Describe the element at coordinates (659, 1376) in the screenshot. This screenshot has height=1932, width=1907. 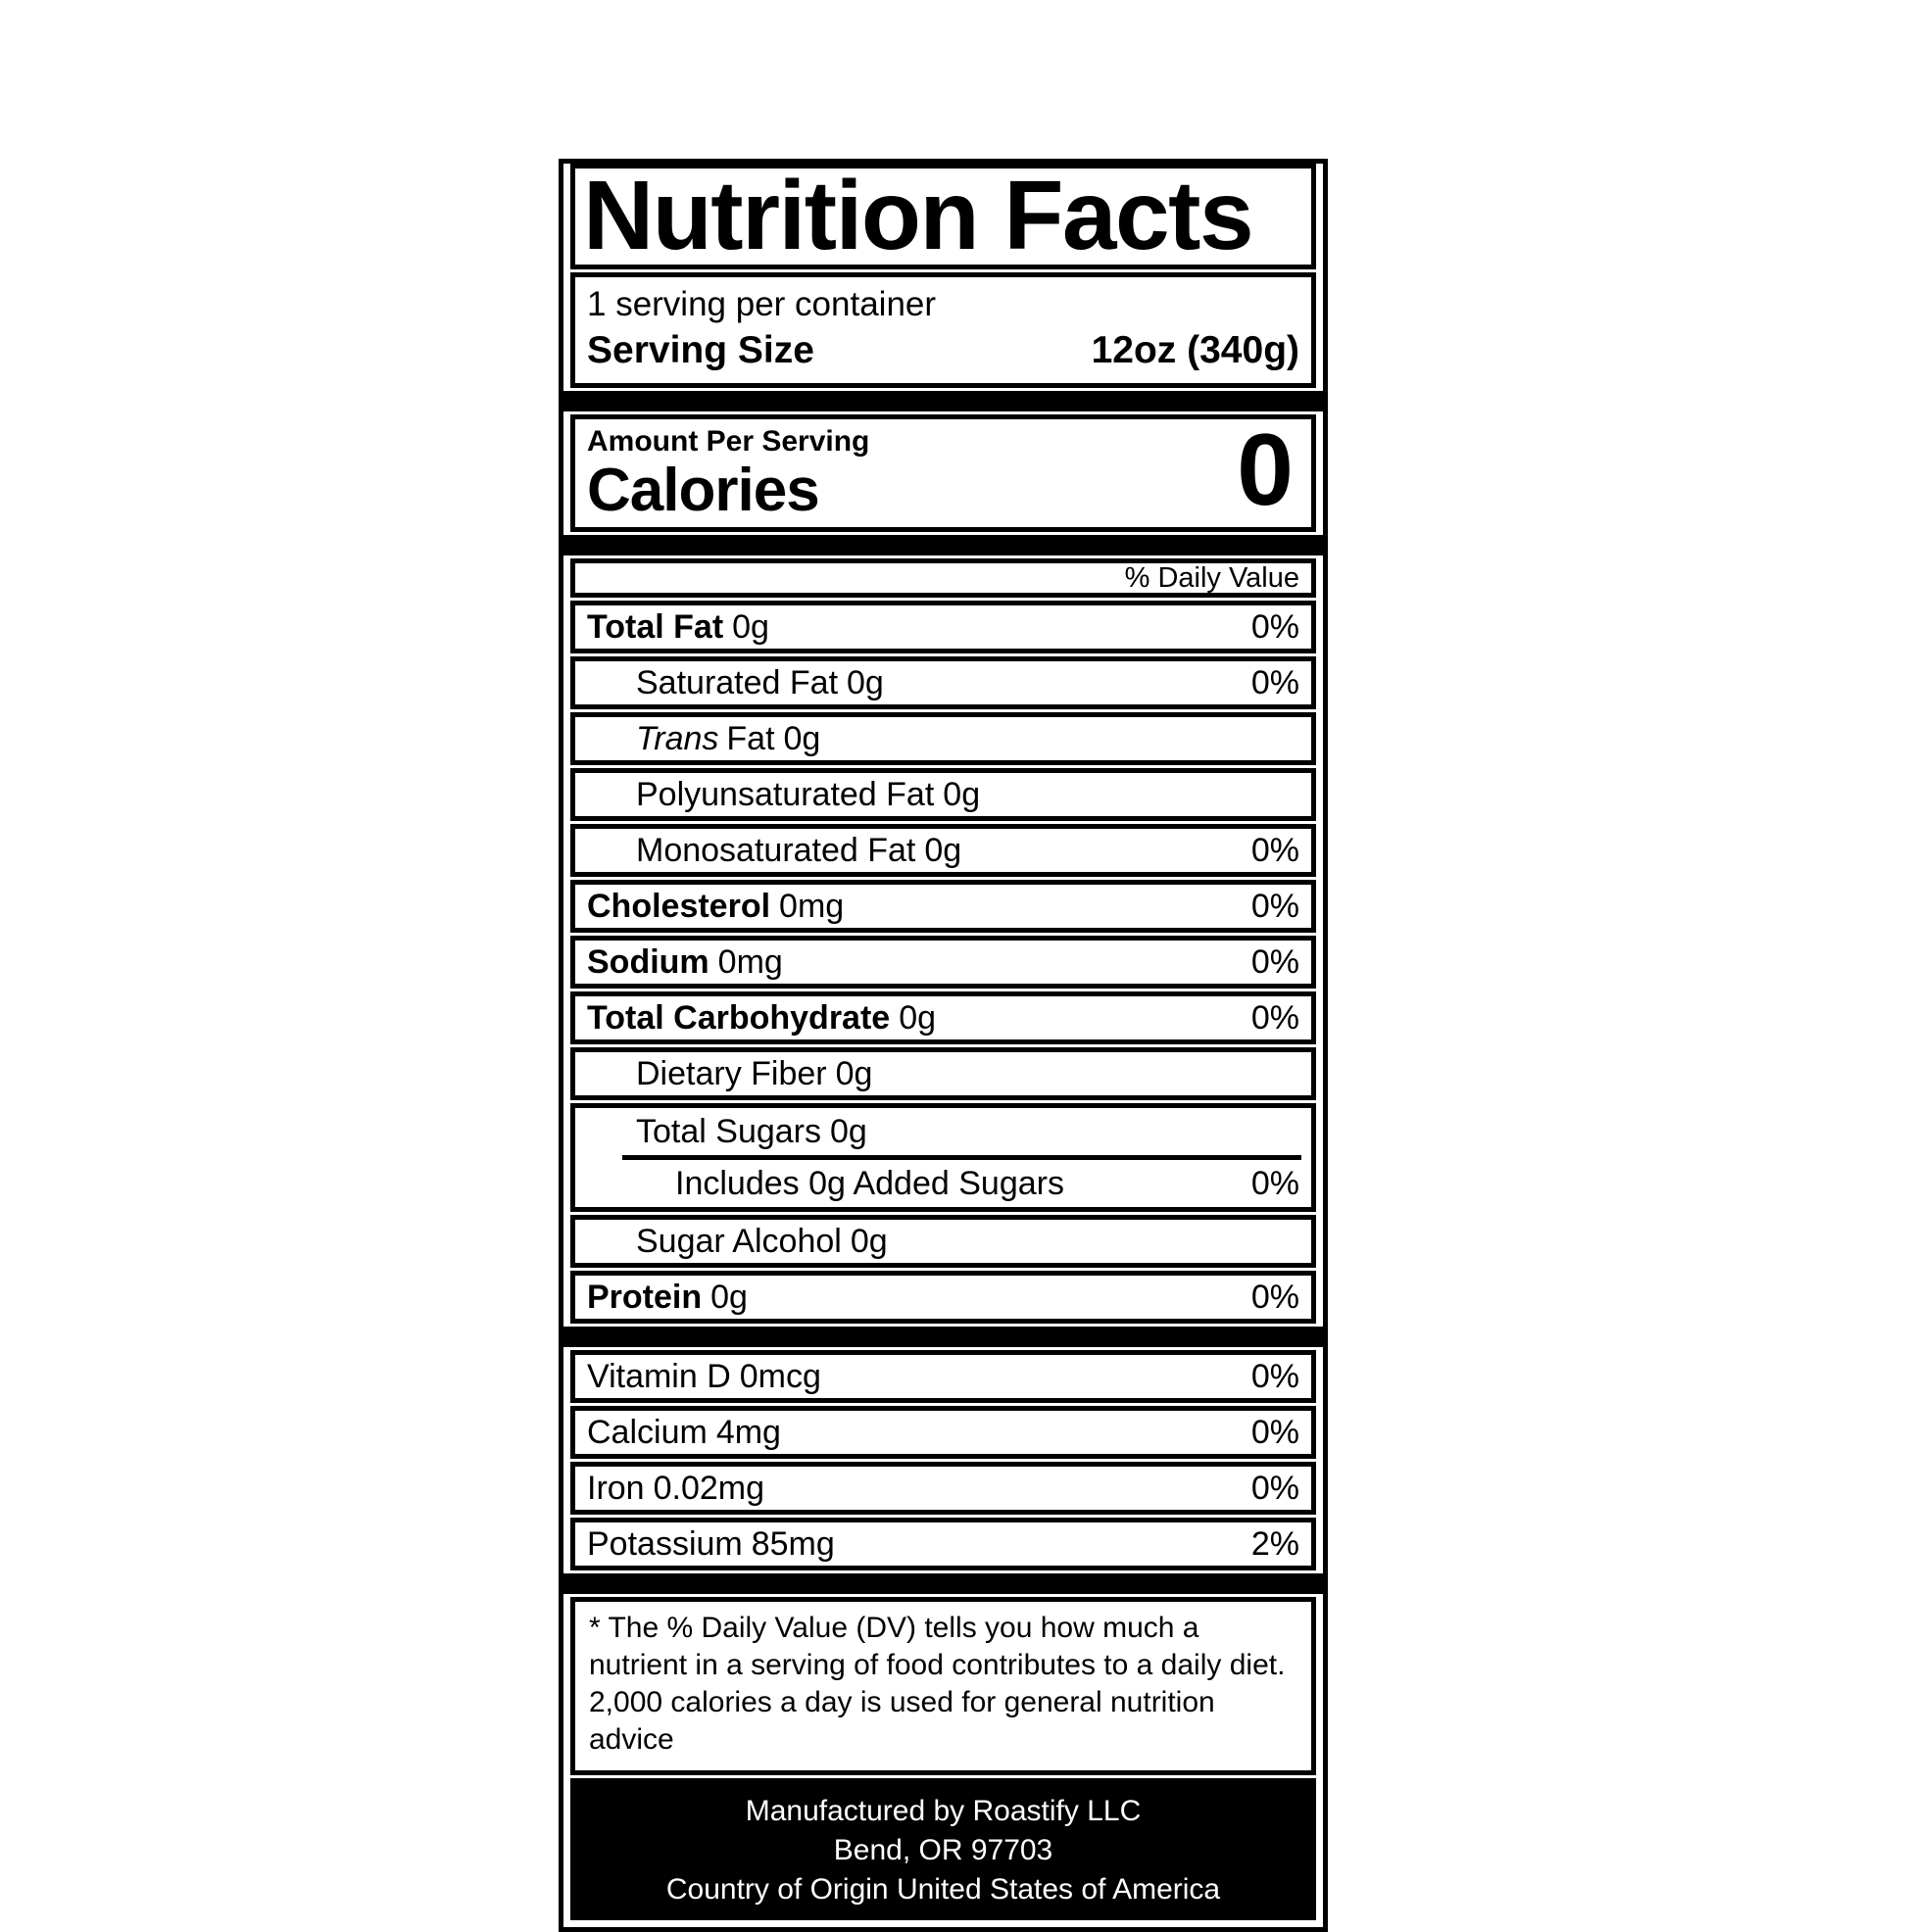
I see `nutrient-name: Vitamin D` at that location.